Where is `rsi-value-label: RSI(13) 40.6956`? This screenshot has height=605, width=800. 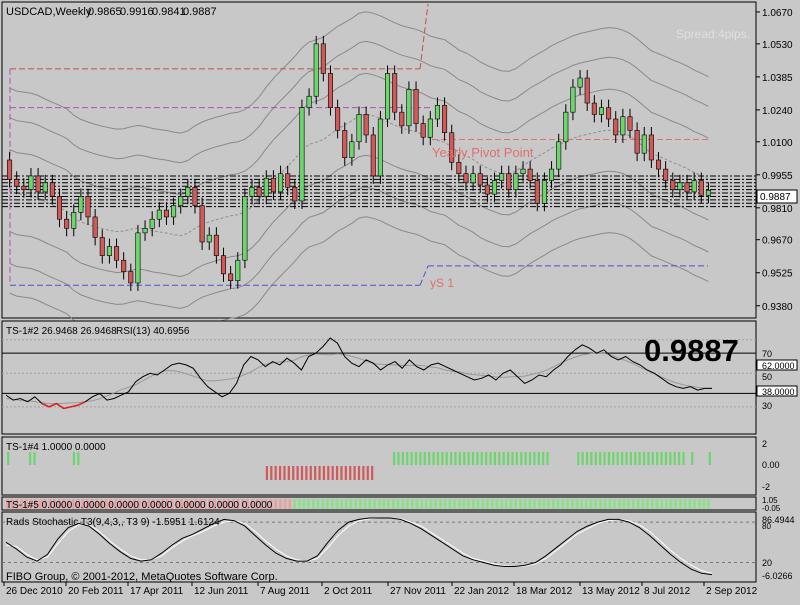
rsi-value-label: RSI(13) 40.6956 is located at coordinates (153, 331).